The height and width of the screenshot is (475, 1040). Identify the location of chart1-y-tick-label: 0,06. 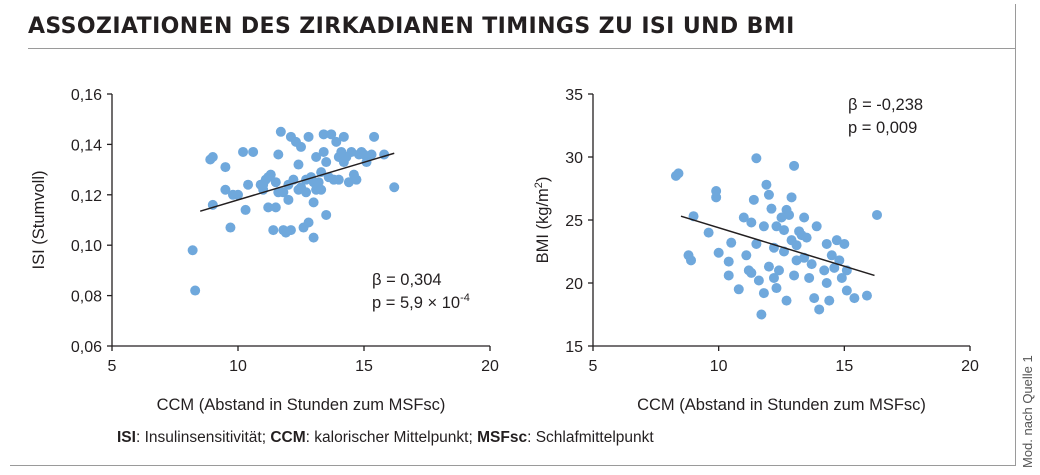
(86, 347).